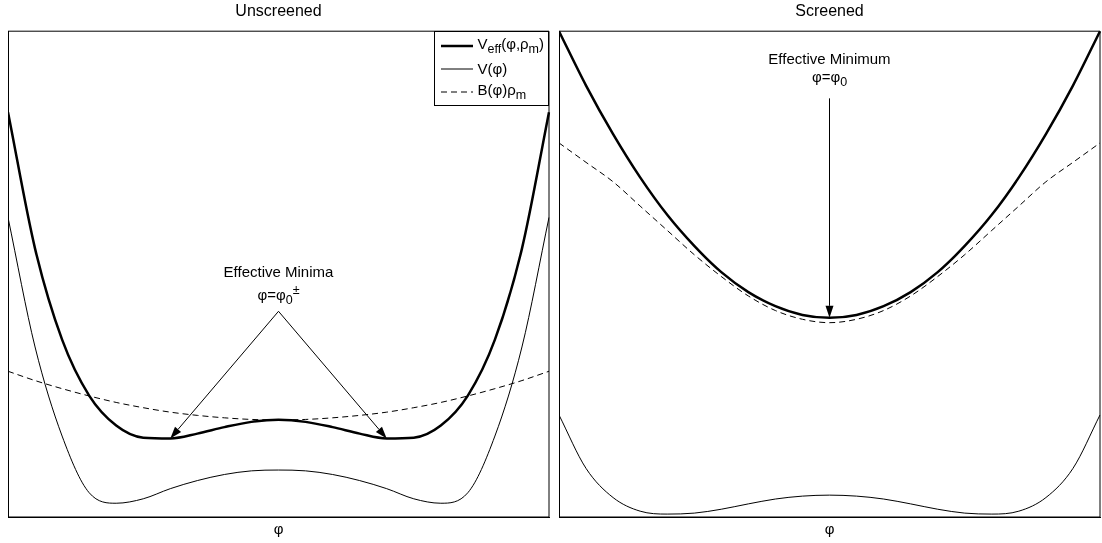  Describe the element at coordinates (829, 59) in the screenshot. I see `annotation: Effective Minimum` at that location.